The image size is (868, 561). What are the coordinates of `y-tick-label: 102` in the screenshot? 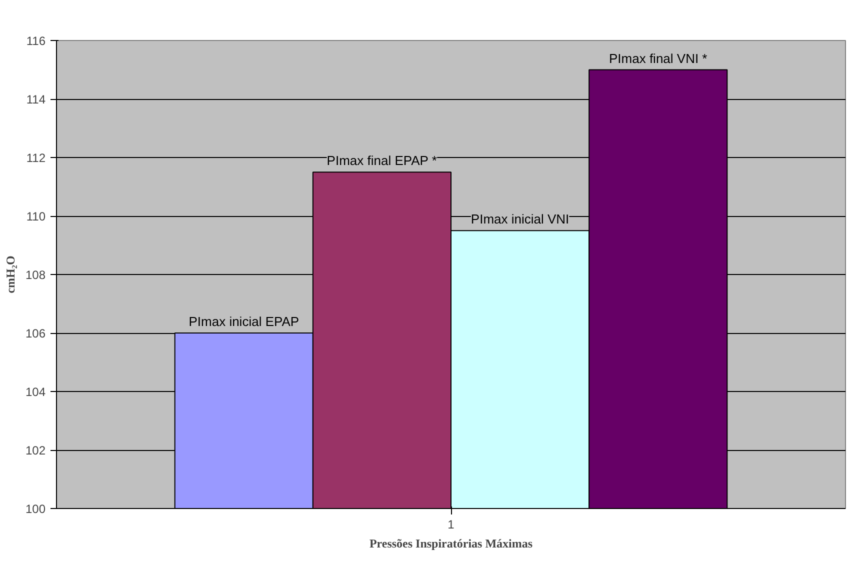 It's located at (35, 451).